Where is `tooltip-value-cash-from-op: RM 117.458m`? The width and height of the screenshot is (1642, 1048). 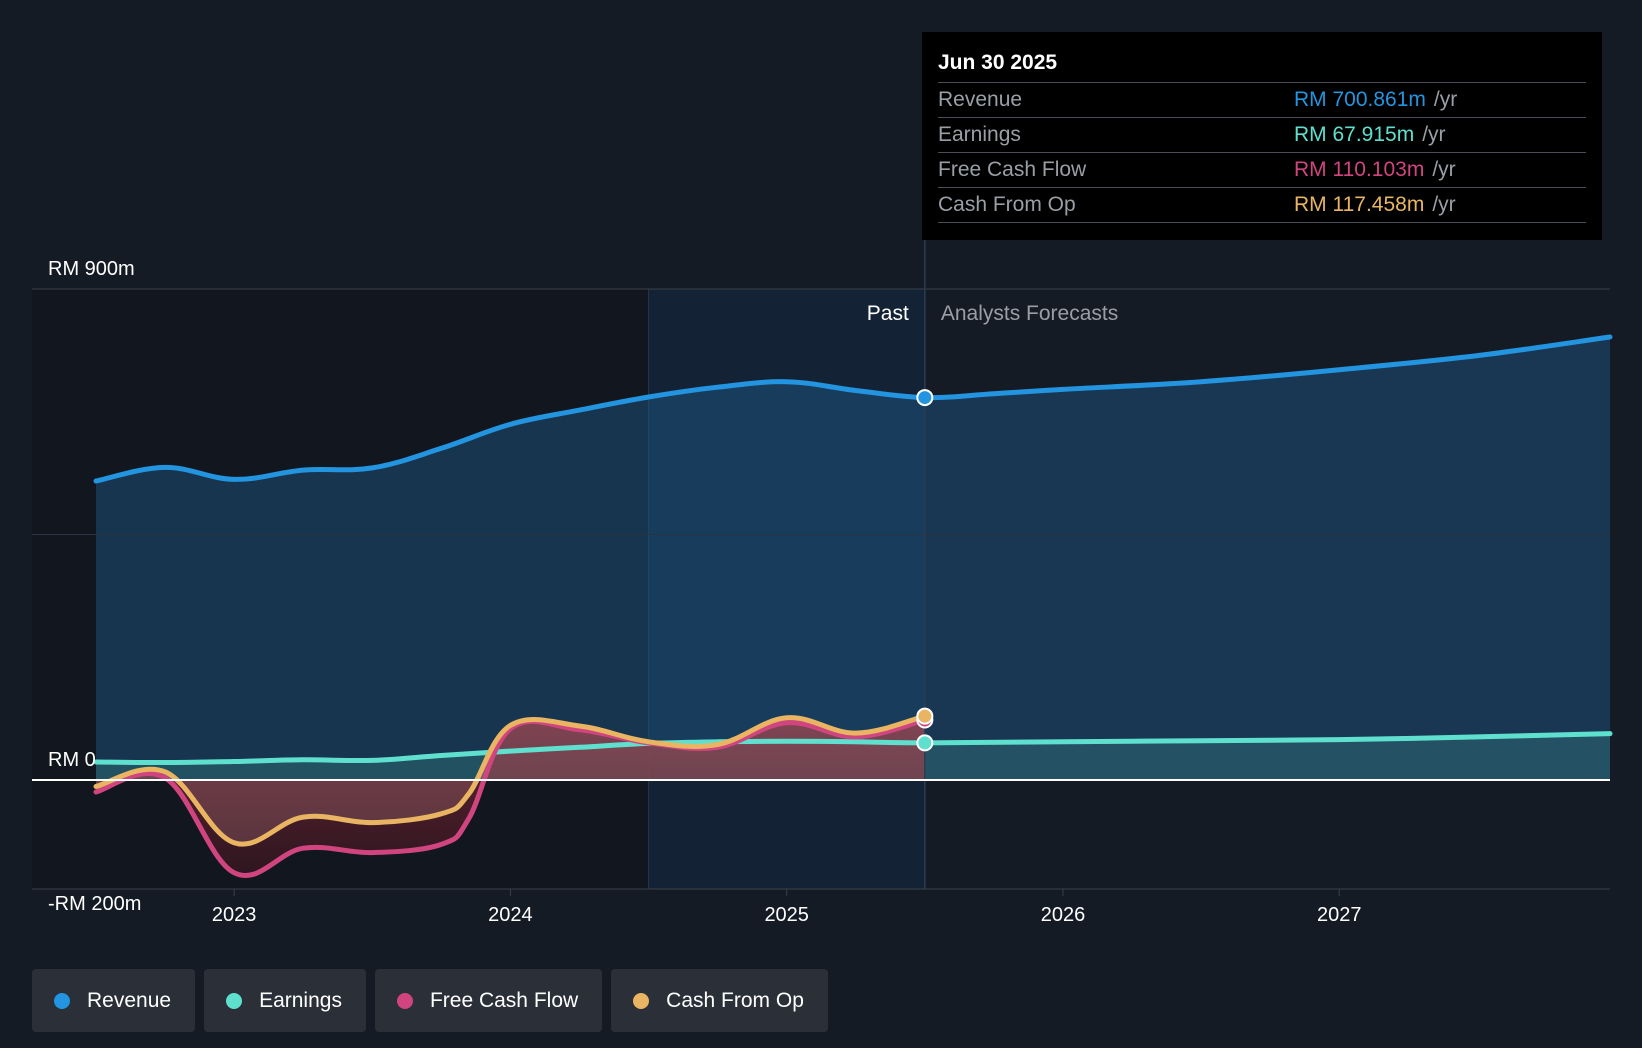 tooltip-value-cash-from-op: RM 117.458m is located at coordinates (1359, 204).